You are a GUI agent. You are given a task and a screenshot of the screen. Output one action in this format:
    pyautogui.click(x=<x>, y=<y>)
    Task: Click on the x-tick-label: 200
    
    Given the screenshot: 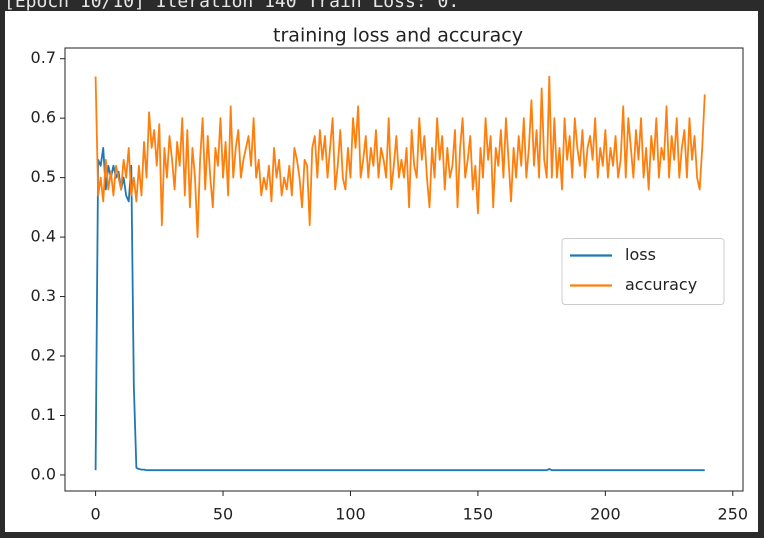 What is the action you would take?
    pyautogui.click(x=605, y=514)
    